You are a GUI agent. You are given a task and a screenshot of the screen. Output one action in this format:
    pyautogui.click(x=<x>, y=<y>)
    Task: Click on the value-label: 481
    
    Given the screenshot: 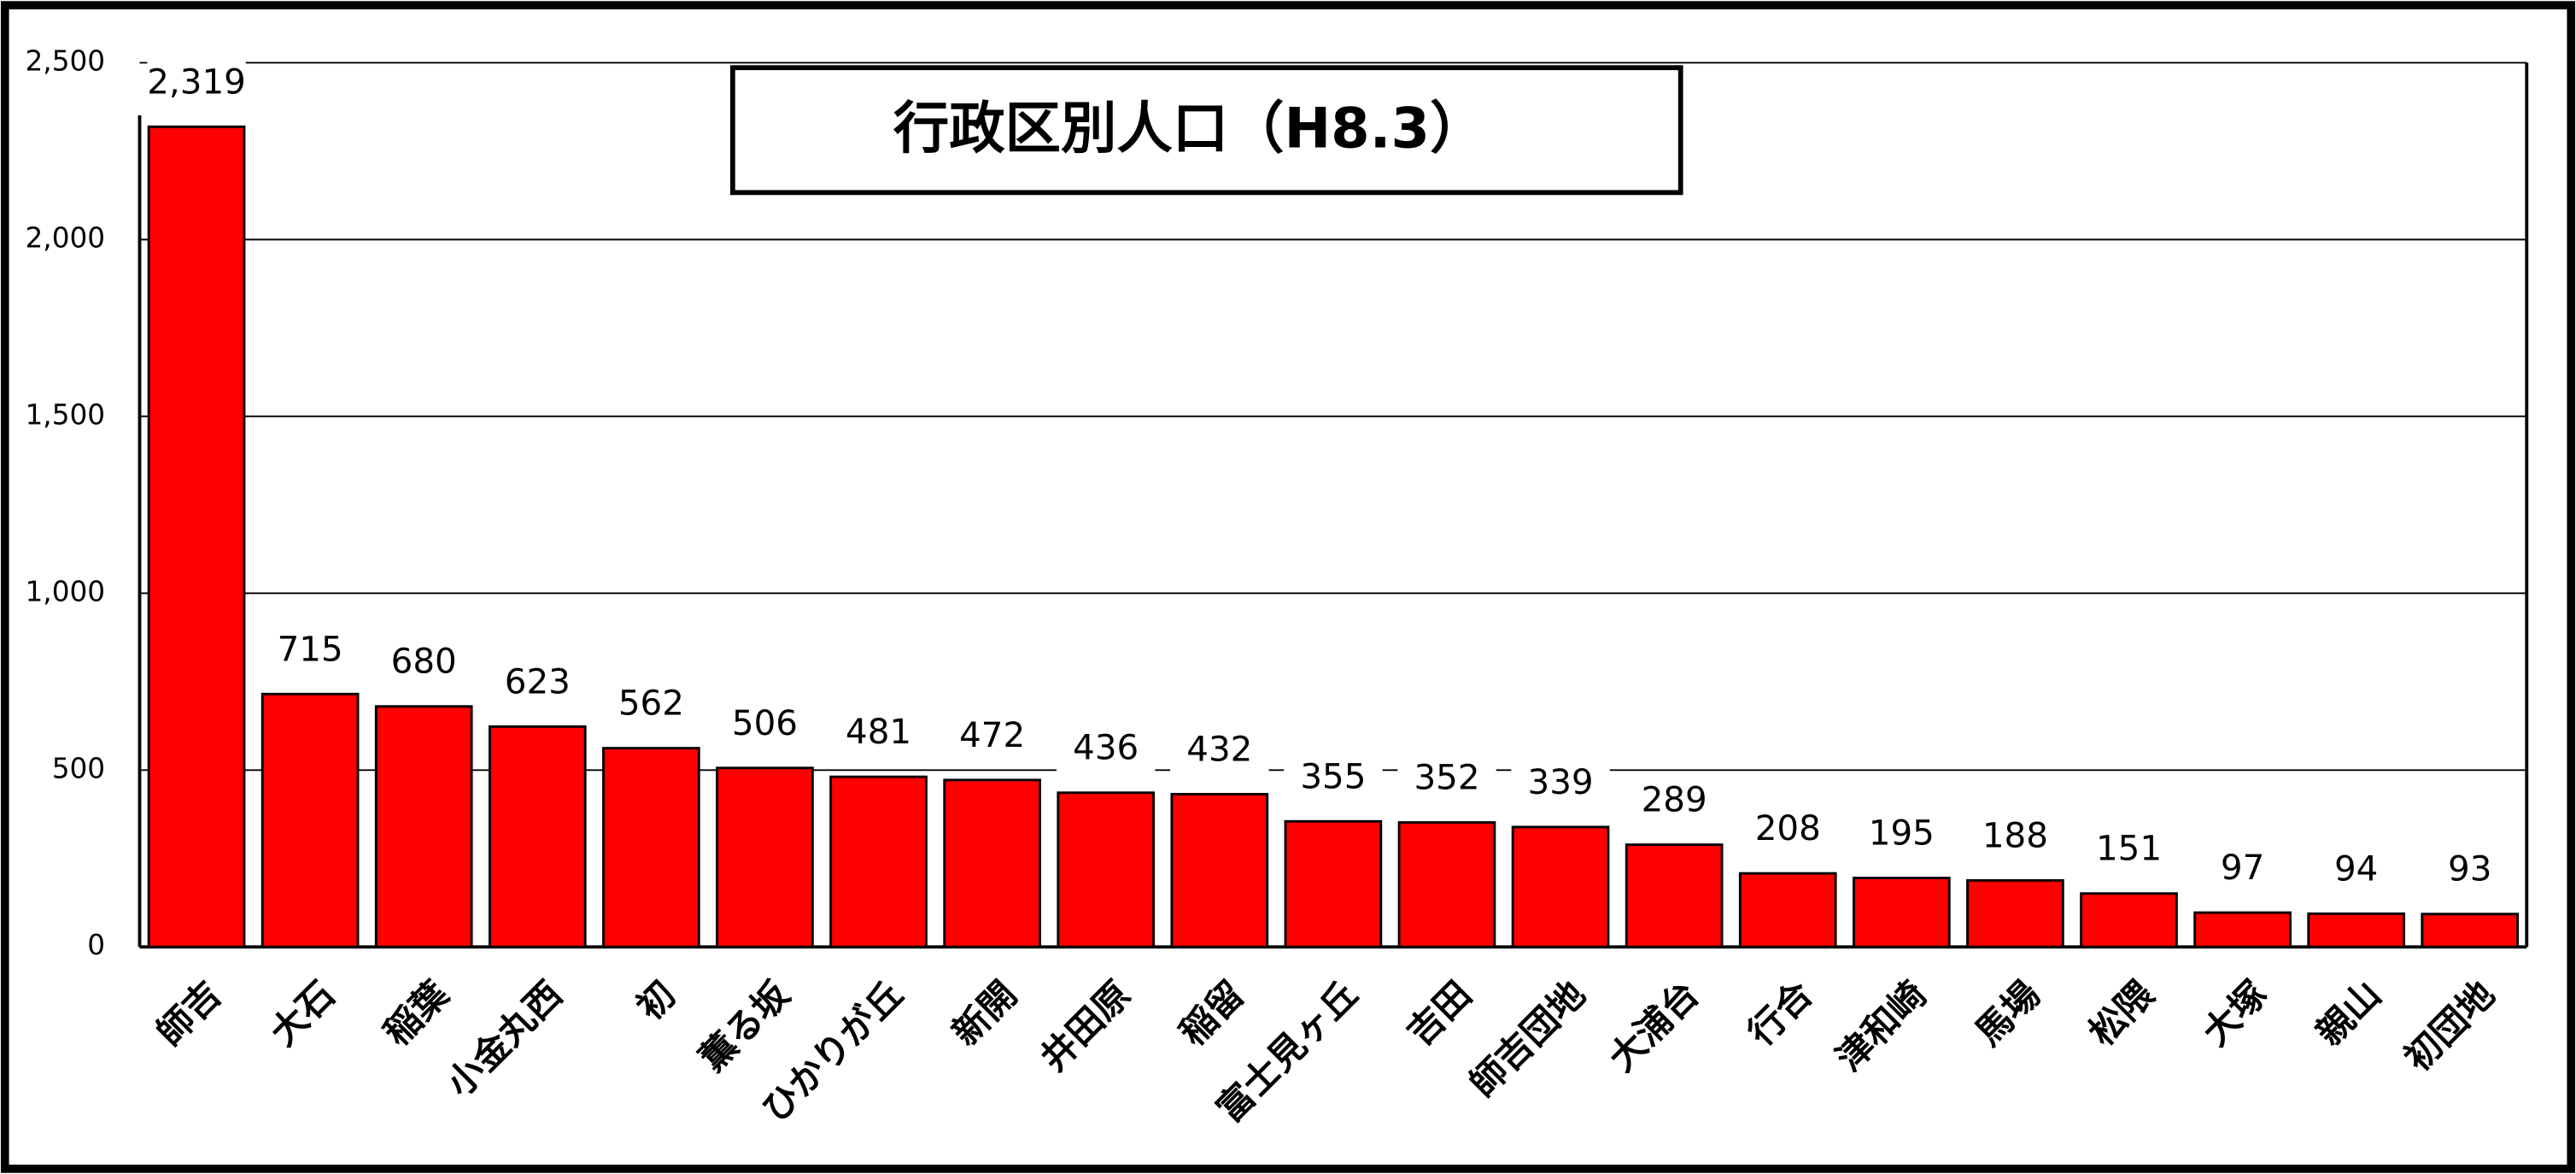 What is the action you would take?
    pyautogui.click(x=879, y=732)
    